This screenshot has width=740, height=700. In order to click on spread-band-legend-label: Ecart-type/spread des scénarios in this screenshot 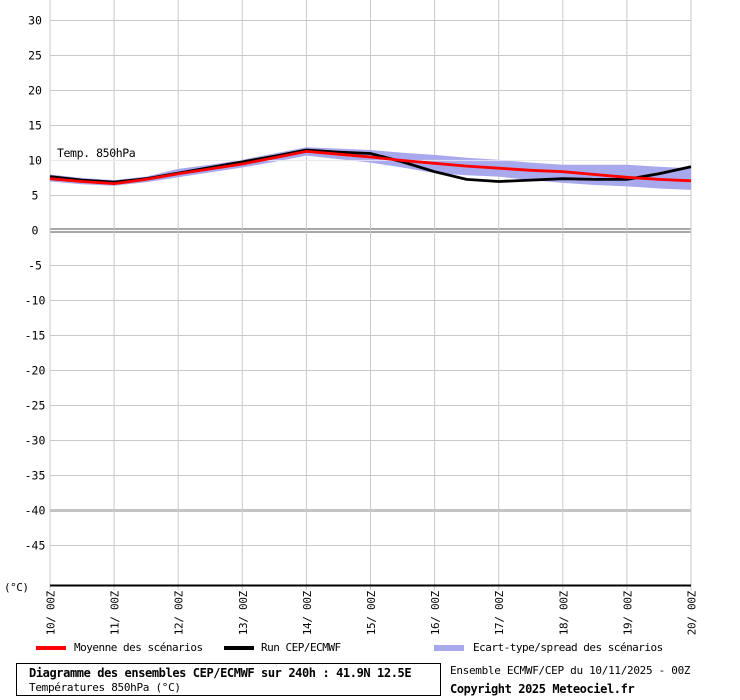, I will do `click(568, 647)`.